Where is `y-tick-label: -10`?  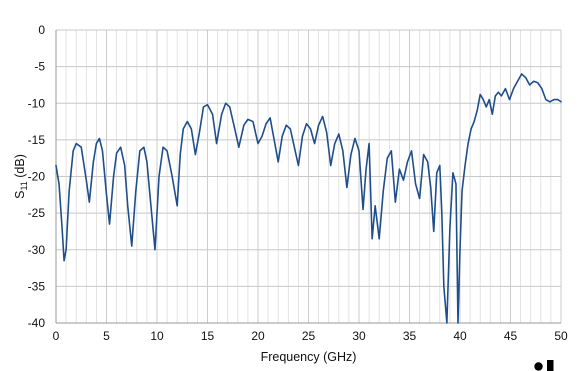 y-tick-label: -10 is located at coordinates (37, 103).